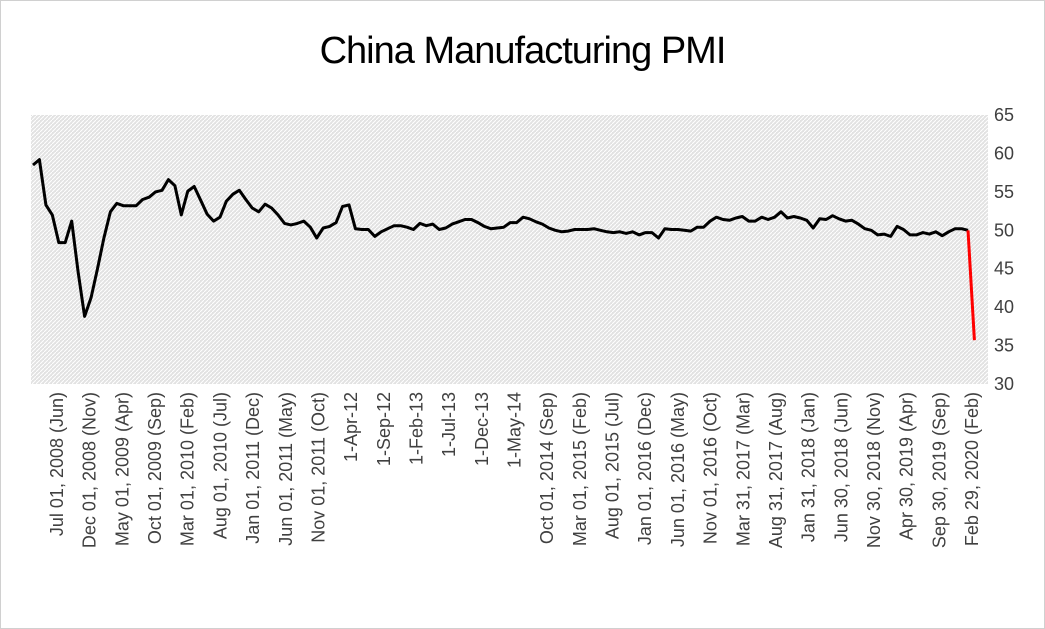 The image size is (1045, 629). I want to click on x-tick-label: Nov 30, 2018 (Nov), so click(874, 470).